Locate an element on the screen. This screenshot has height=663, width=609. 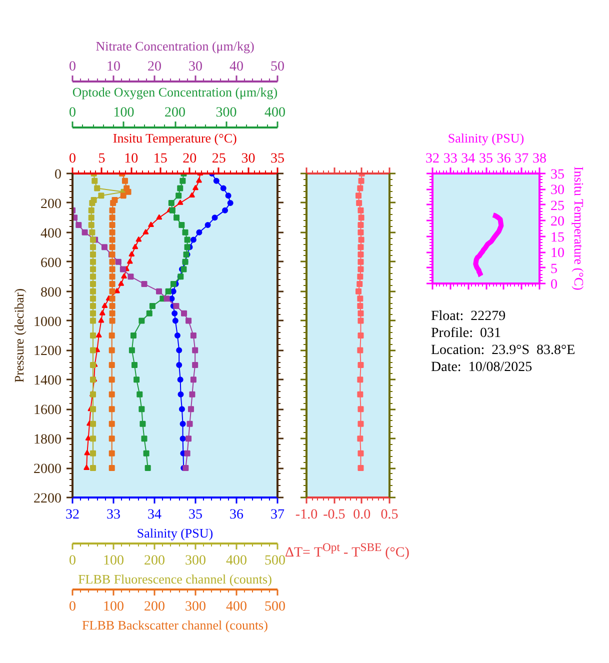
x2-tick-label: 100 is located at coordinates (113, 607).